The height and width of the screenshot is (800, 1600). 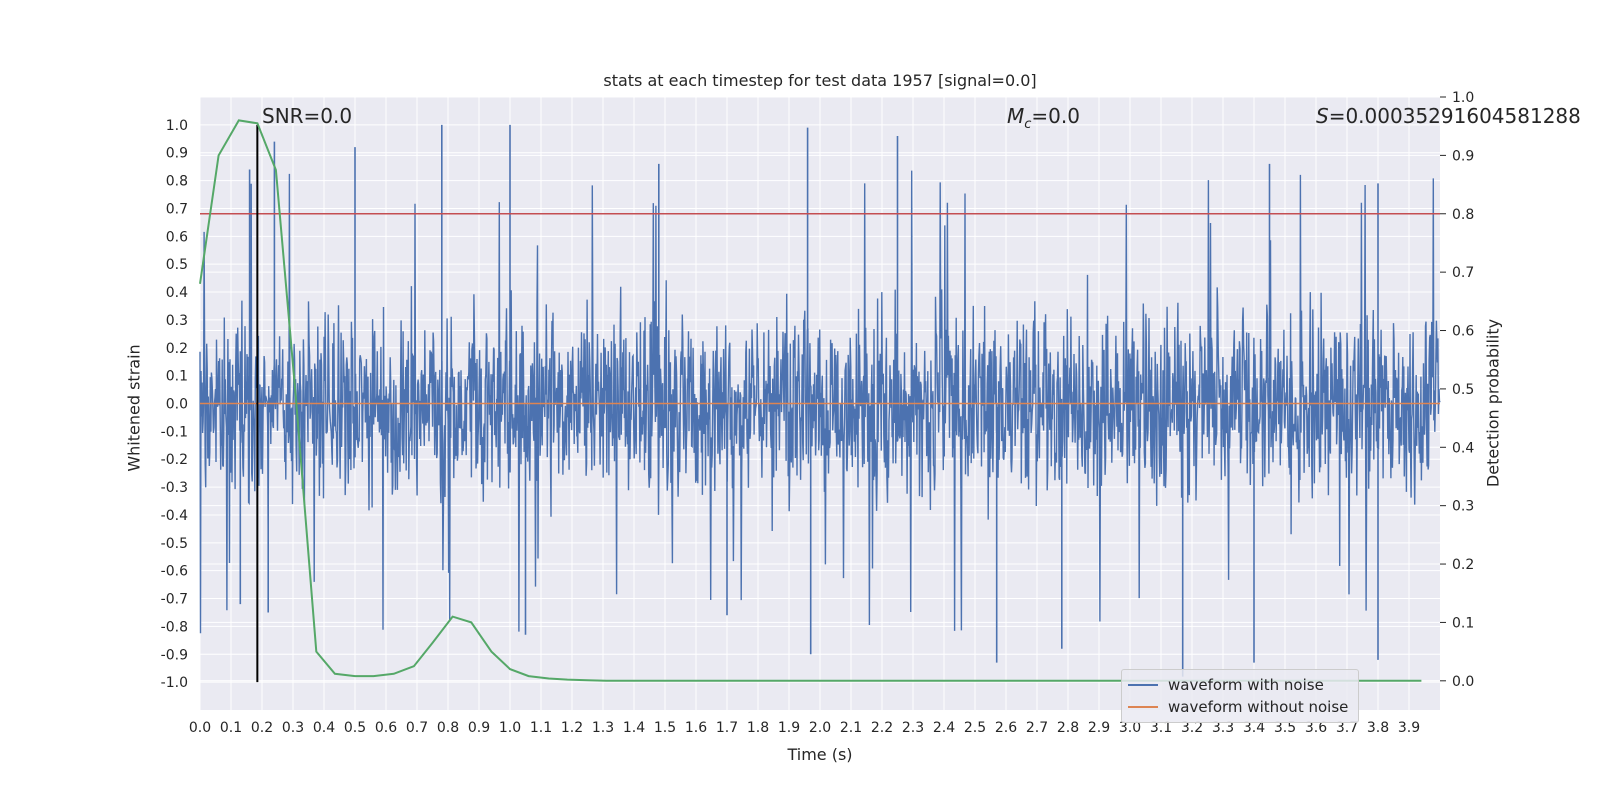 What do you see at coordinates (174, 572) in the screenshot?
I see `y-tick-label: -0.6` at bounding box center [174, 572].